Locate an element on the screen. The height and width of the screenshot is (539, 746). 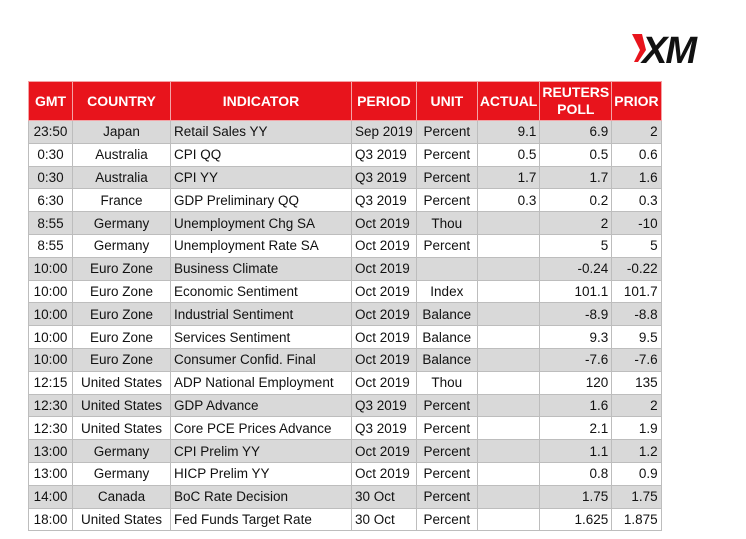
cell-poll: 120 is located at coordinates (576, 382).